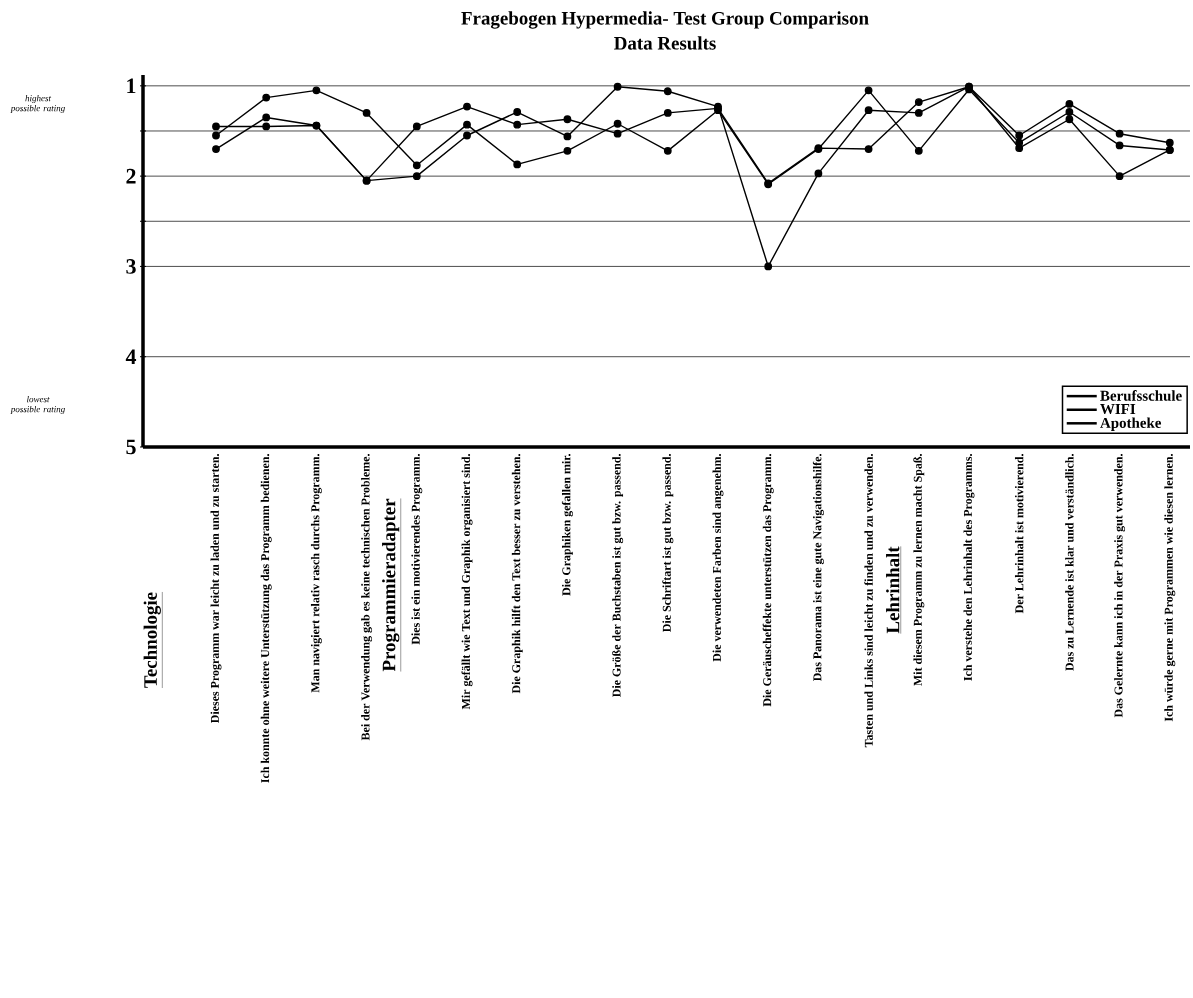 The height and width of the screenshot is (998, 1193). What do you see at coordinates (818, 568) in the screenshot?
I see `x-tick-label: Das Panorama ist eine gute Navigationshilfe.` at bounding box center [818, 568].